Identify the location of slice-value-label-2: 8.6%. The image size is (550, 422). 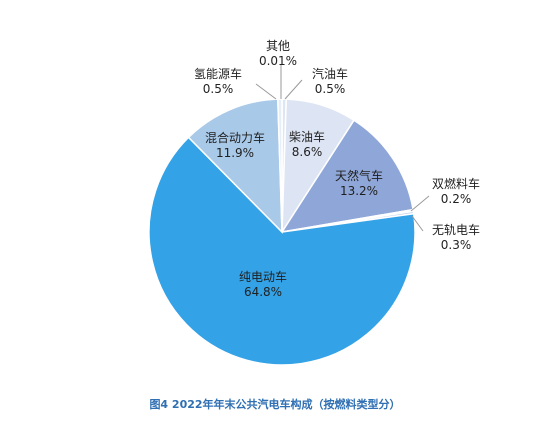
(307, 152).